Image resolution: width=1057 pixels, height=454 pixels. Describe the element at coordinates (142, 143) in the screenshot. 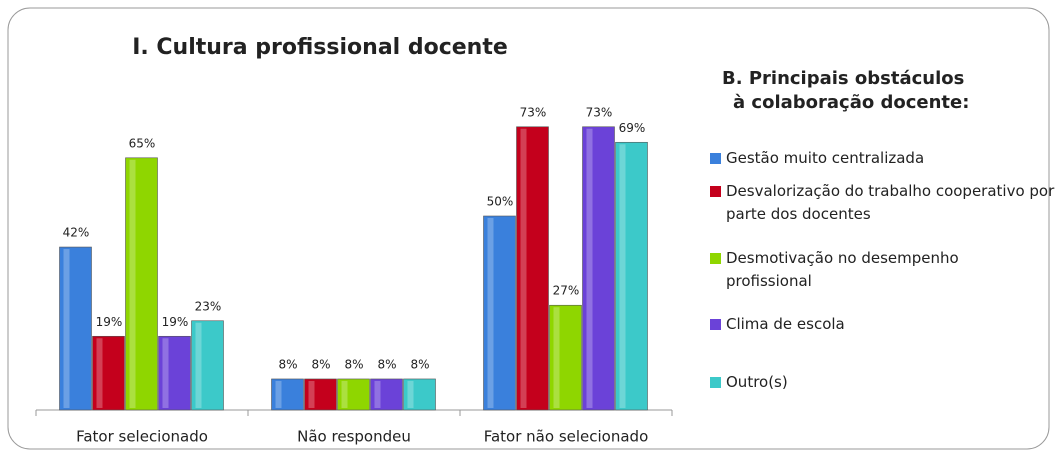

I see `data-label: 65%` at that location.